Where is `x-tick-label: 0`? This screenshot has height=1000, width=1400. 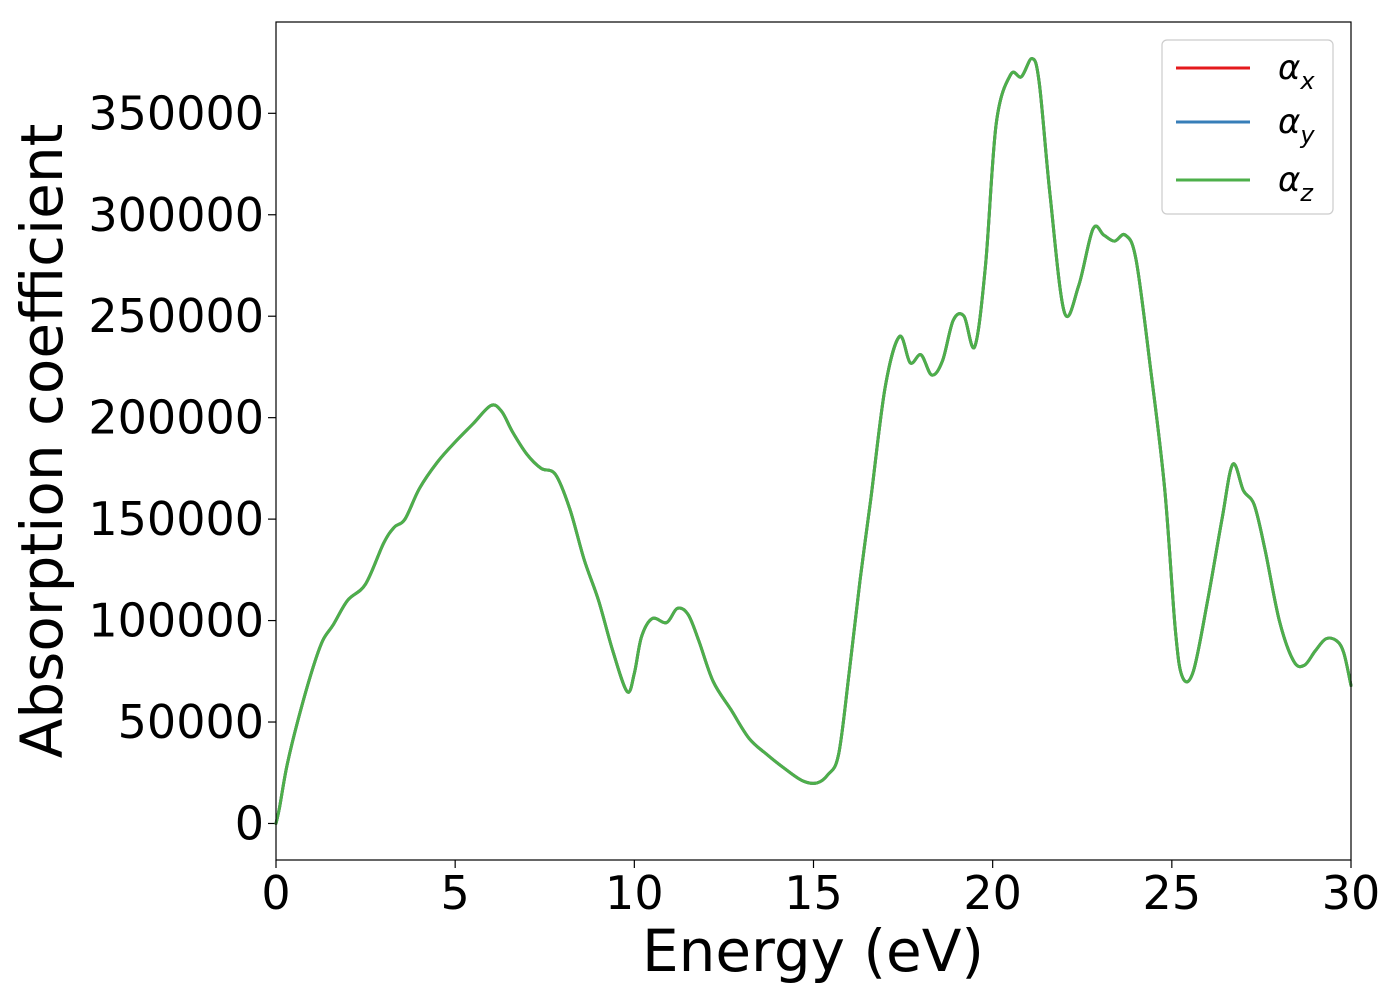
x-tick-label: 0 is located at coordinates (275, 893).